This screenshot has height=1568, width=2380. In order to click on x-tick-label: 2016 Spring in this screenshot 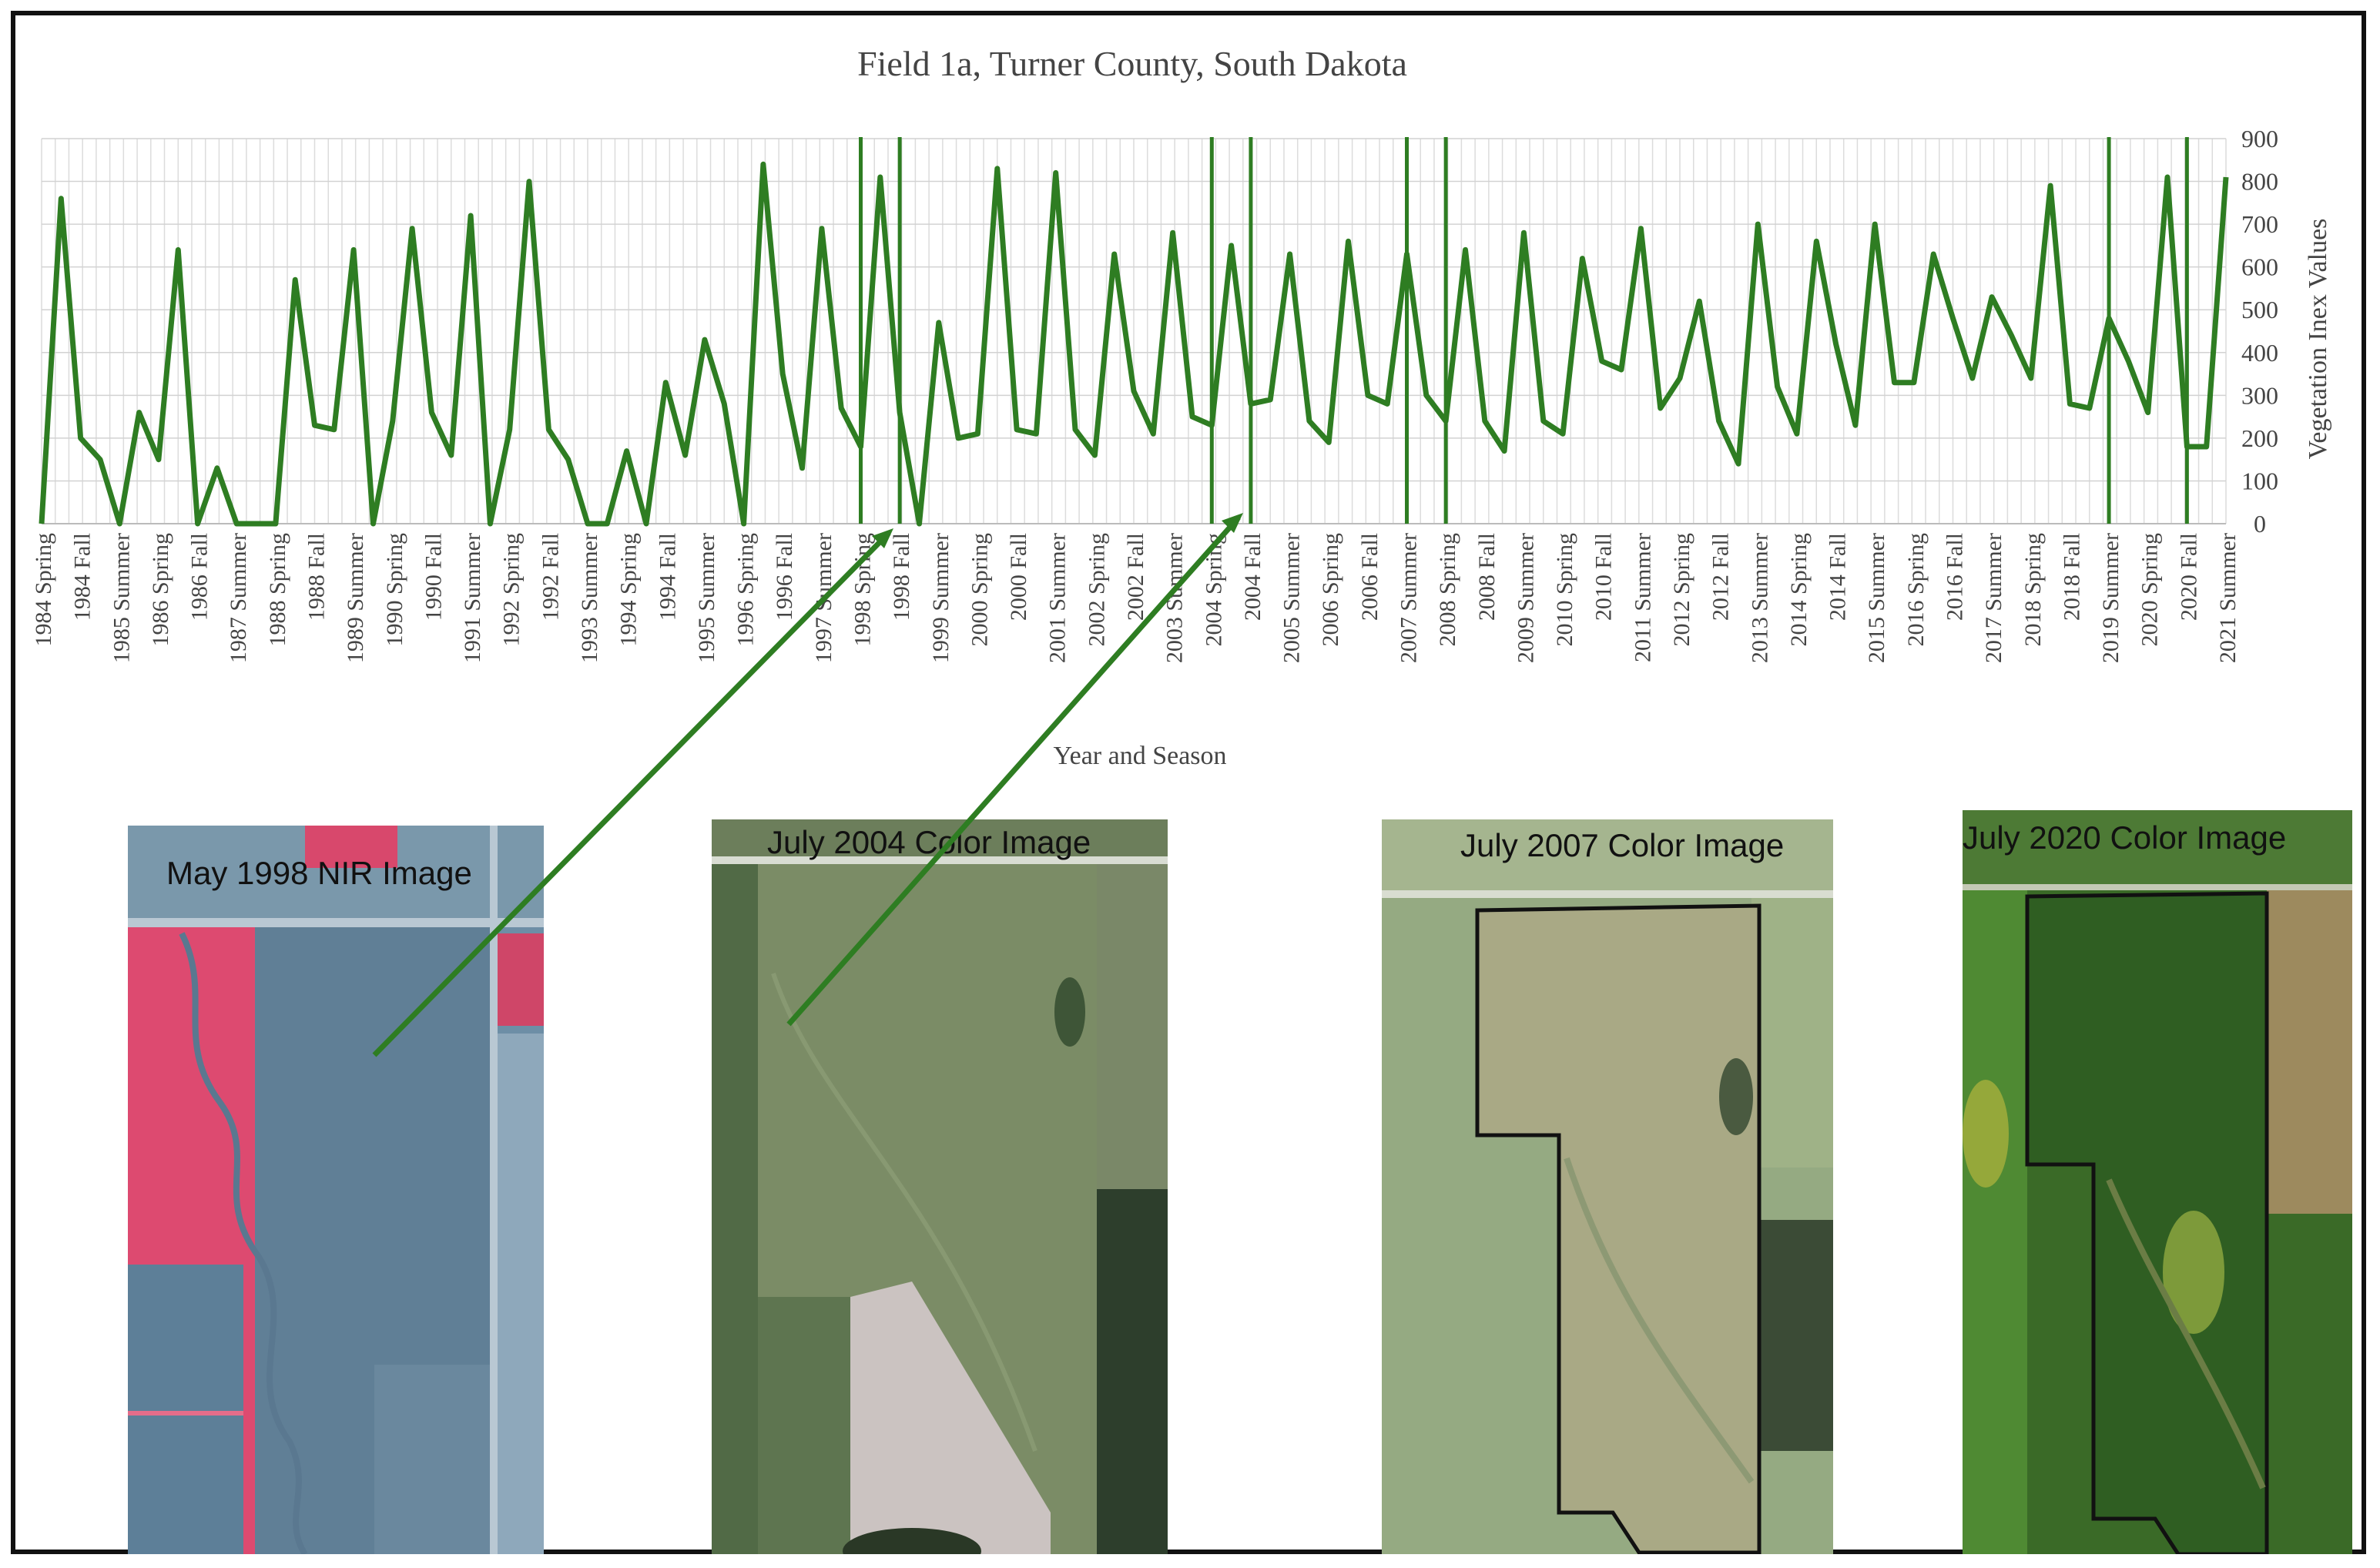, I will do `click(1916, 590)`.